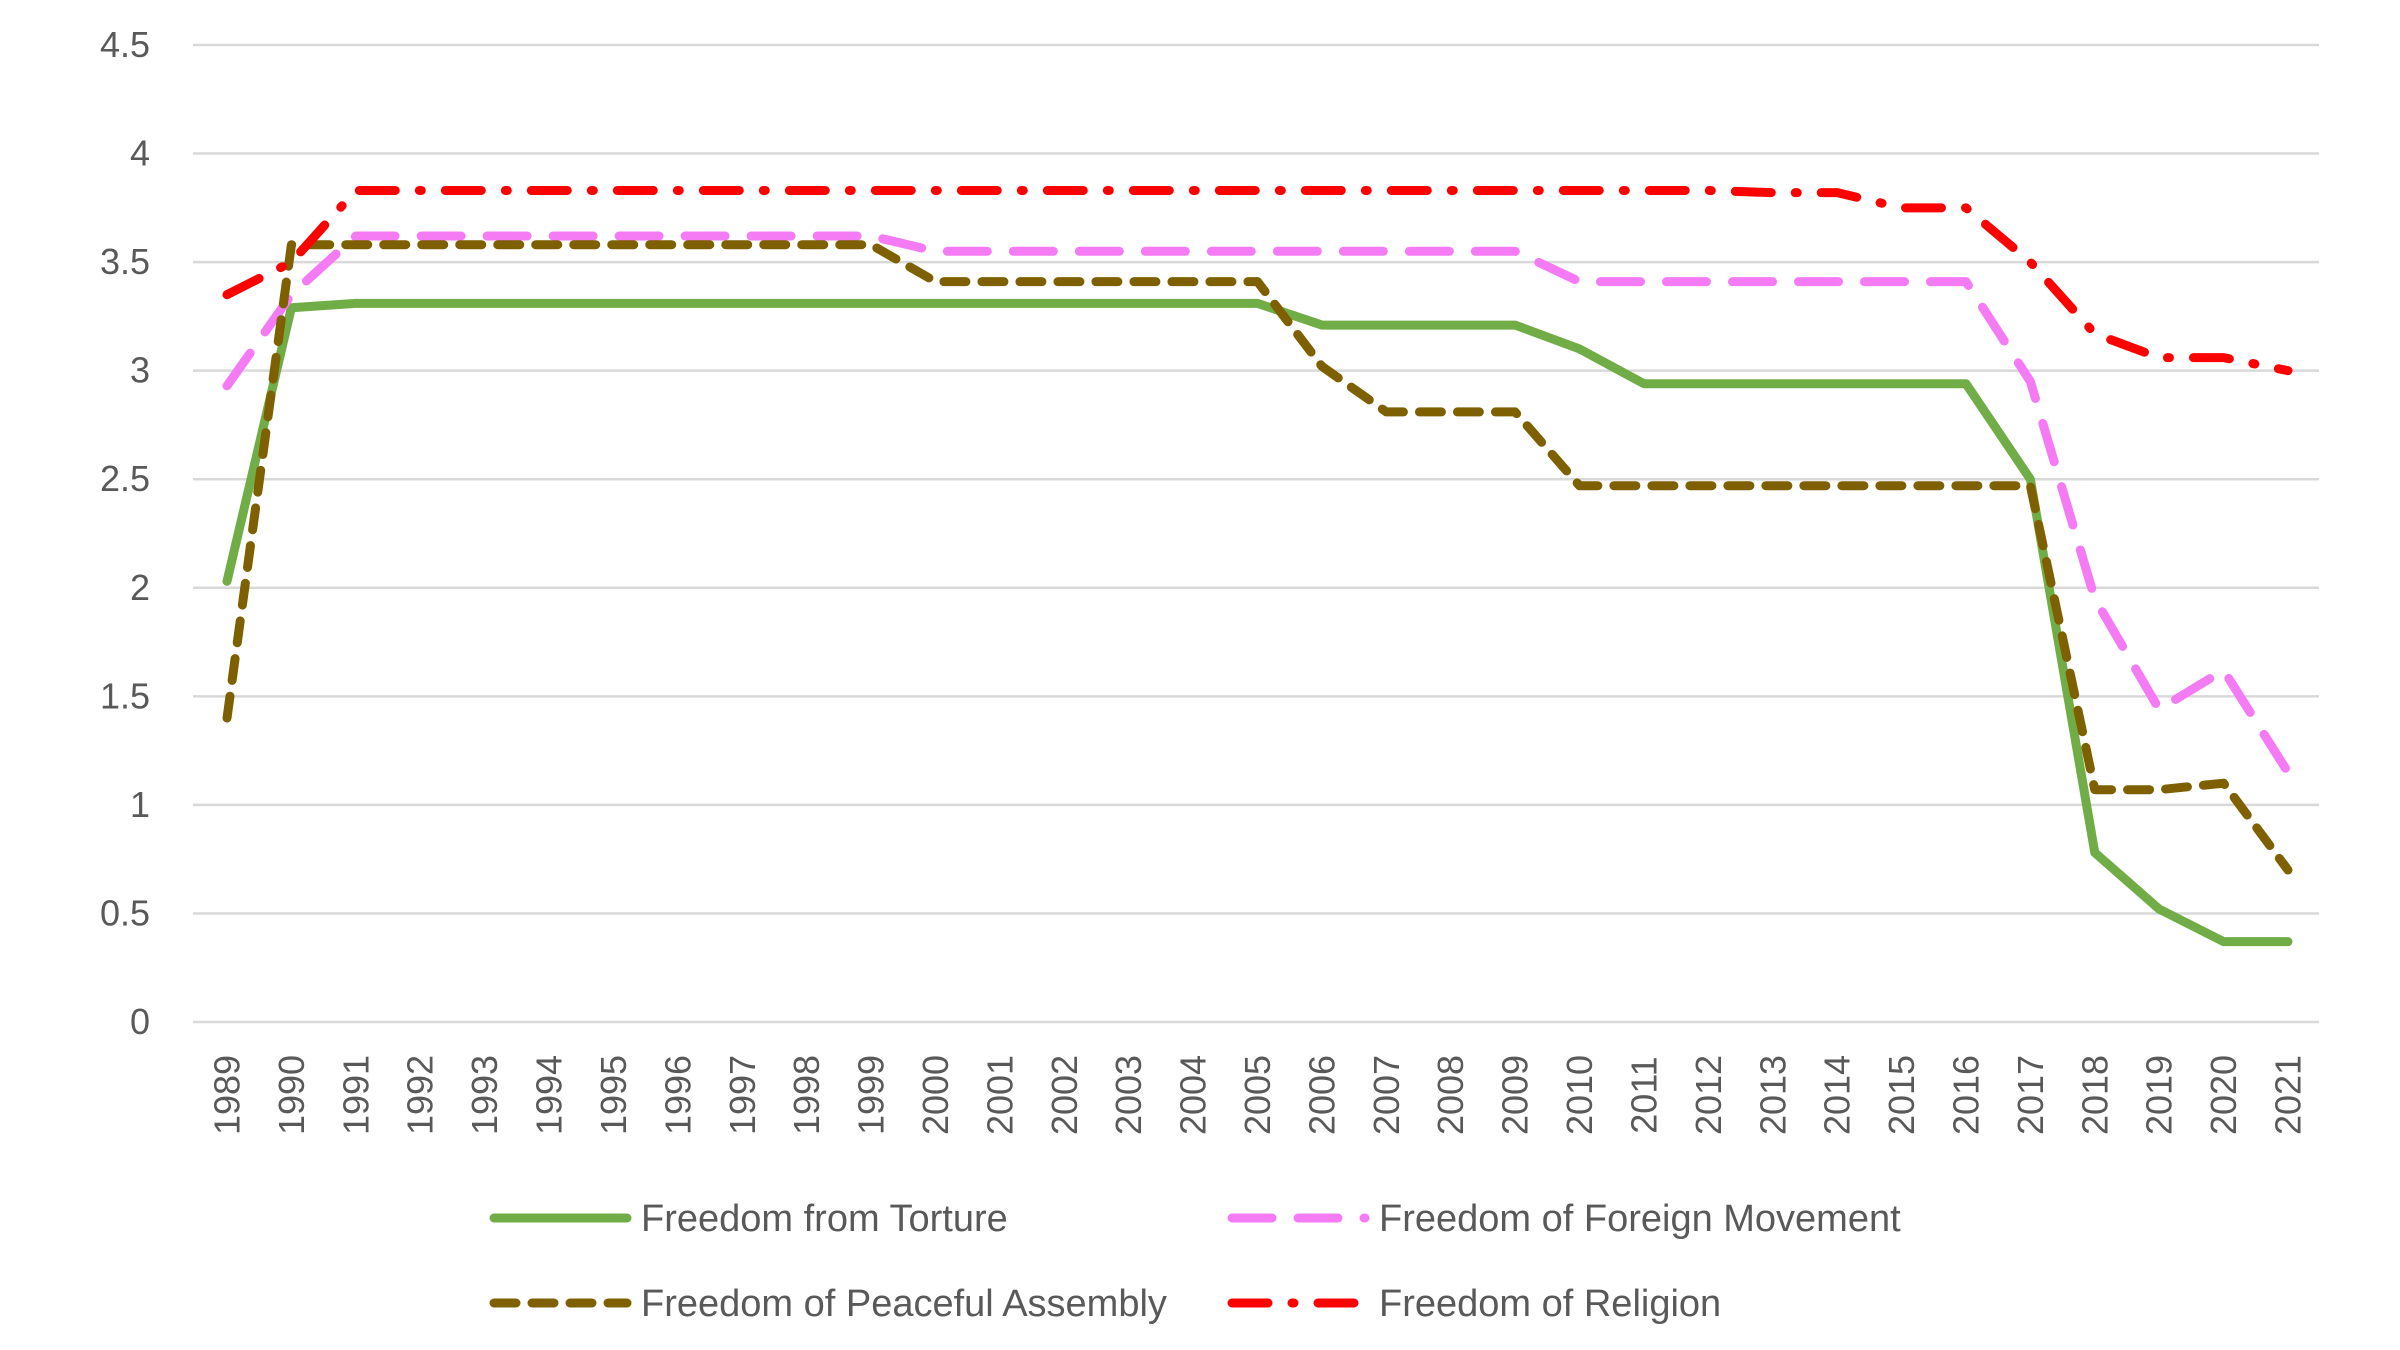  Describe the element at coordinates (1450, 1095) in the screenshot. I see `x-tick-label: 2008` at that location.